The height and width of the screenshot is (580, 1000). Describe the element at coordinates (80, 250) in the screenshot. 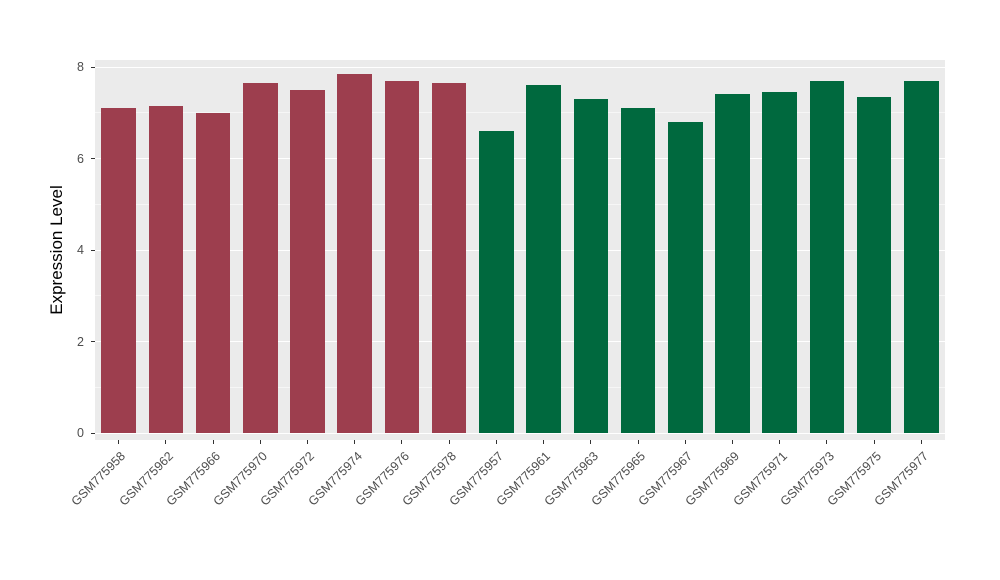

I see `y-tick-label: 4` at that location.